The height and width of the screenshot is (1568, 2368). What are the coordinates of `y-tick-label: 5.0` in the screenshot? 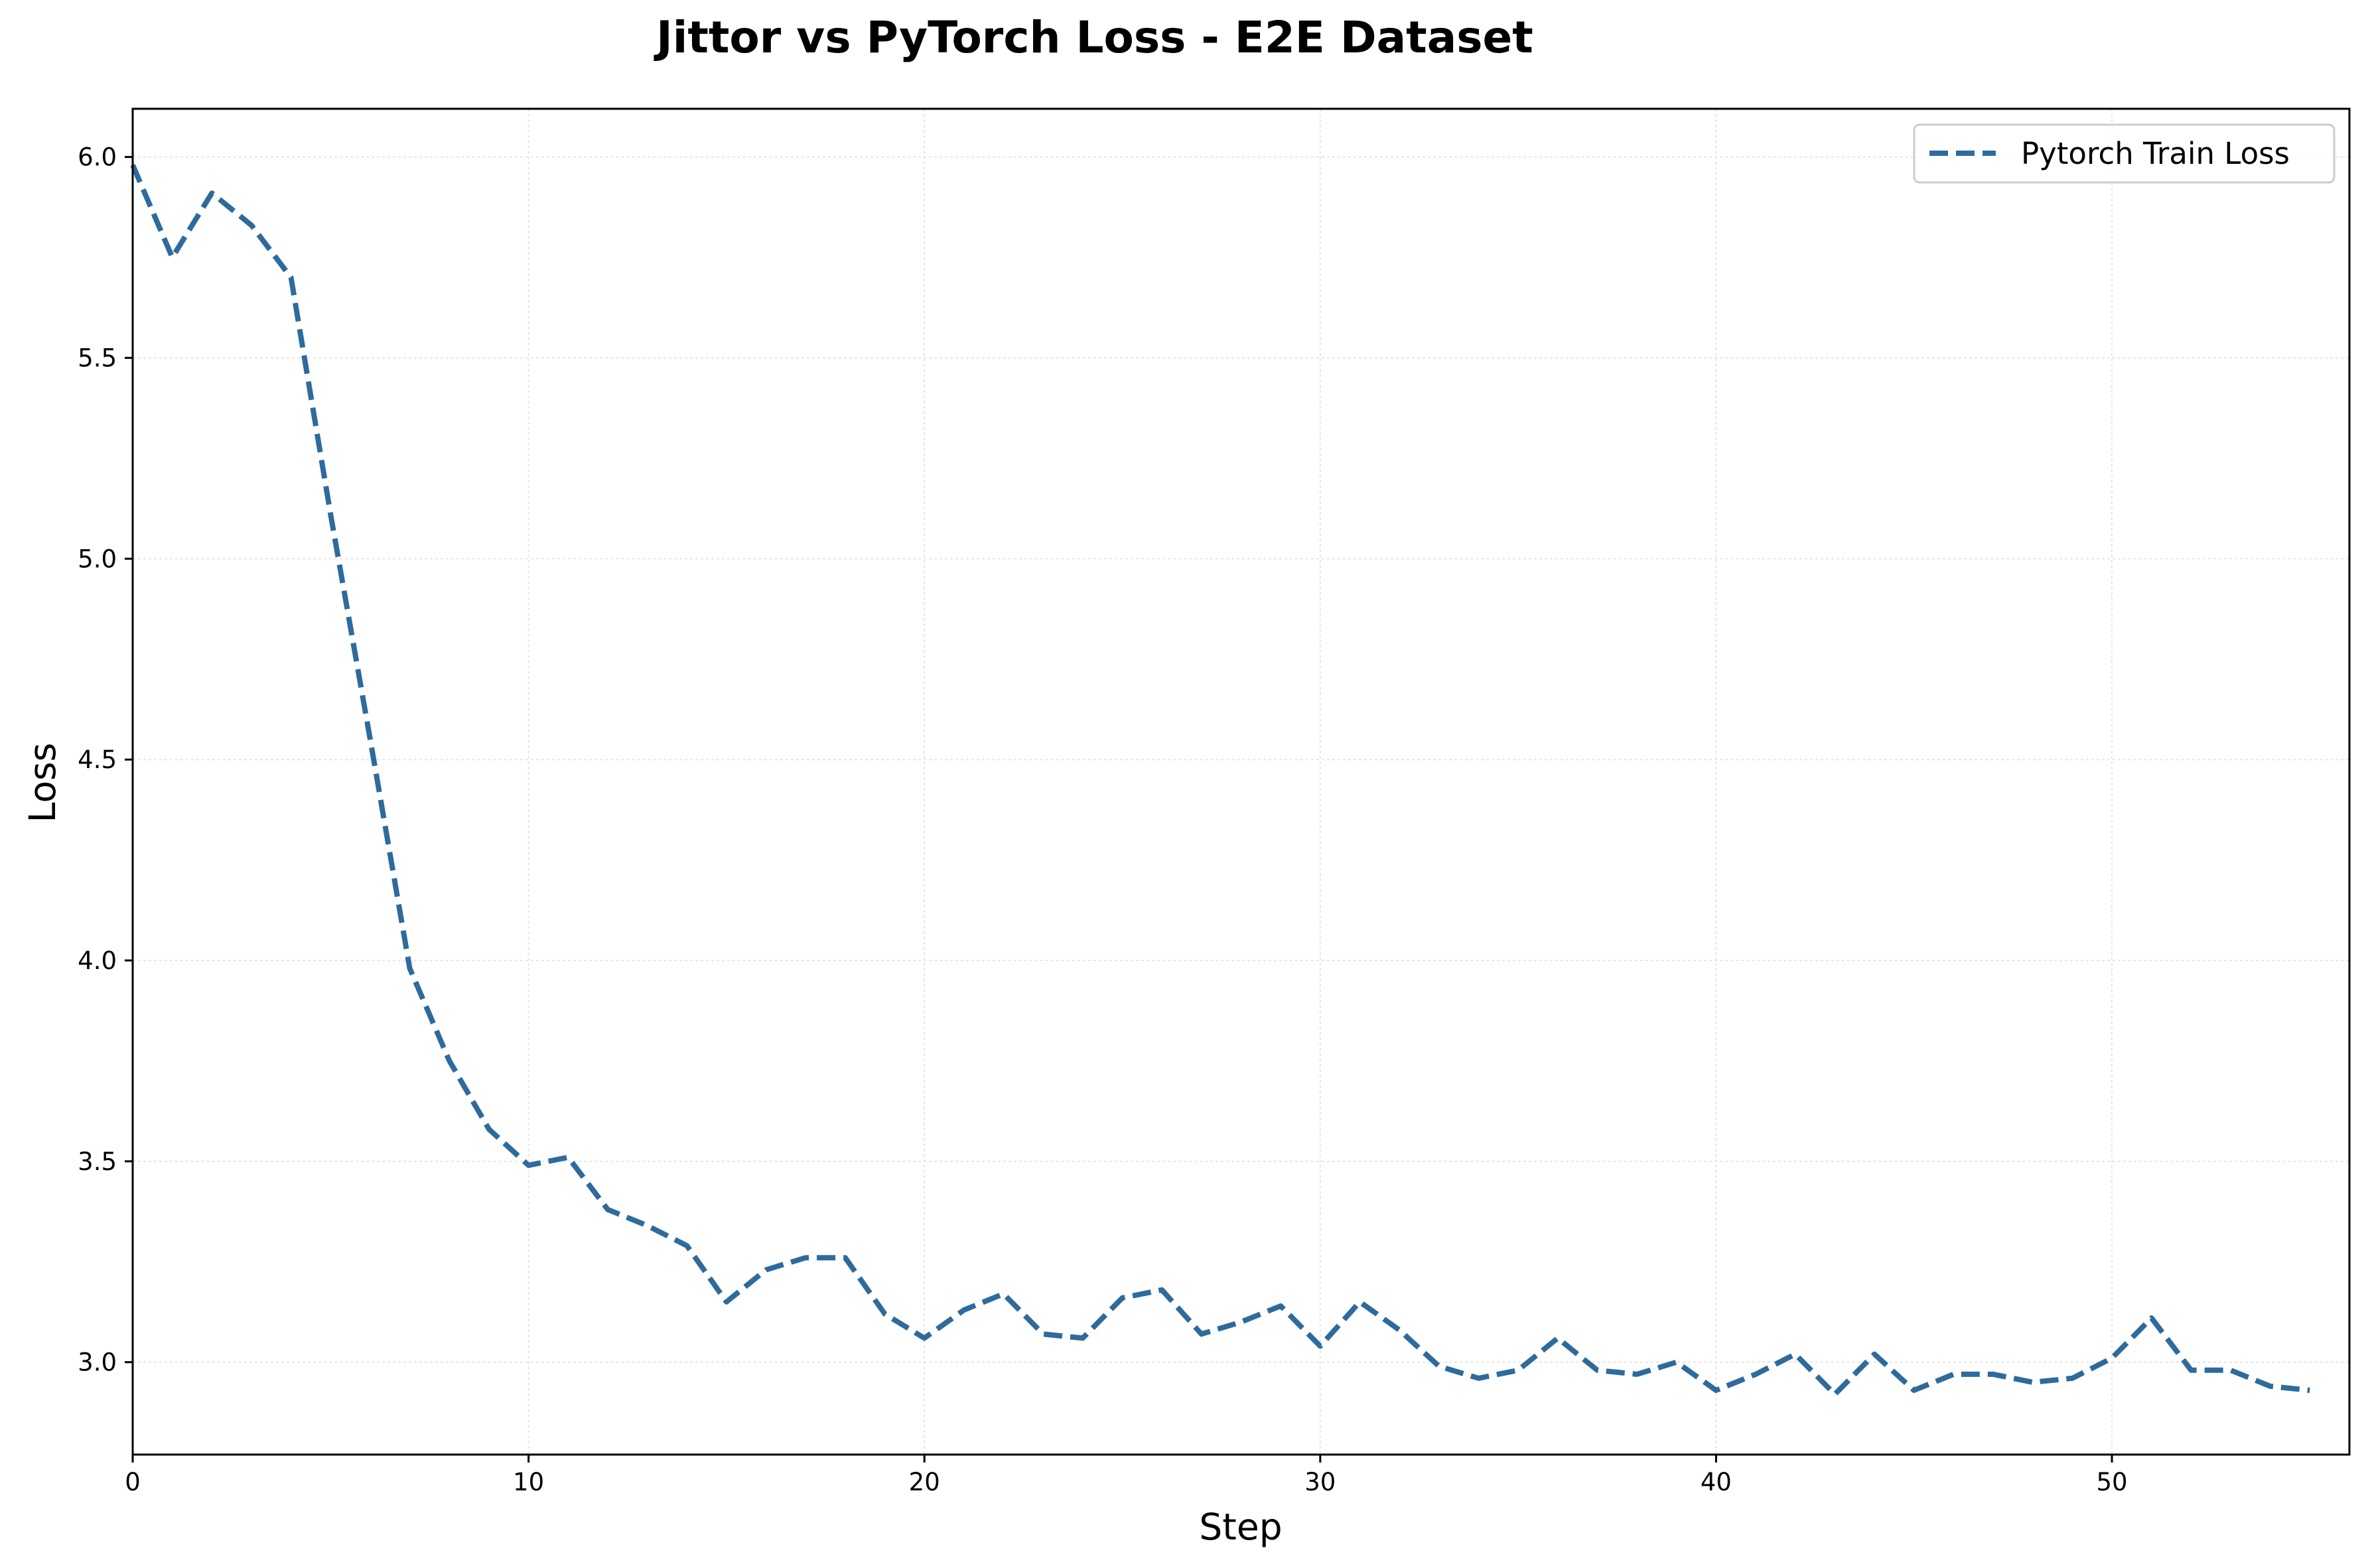 It's located at (97, 559).